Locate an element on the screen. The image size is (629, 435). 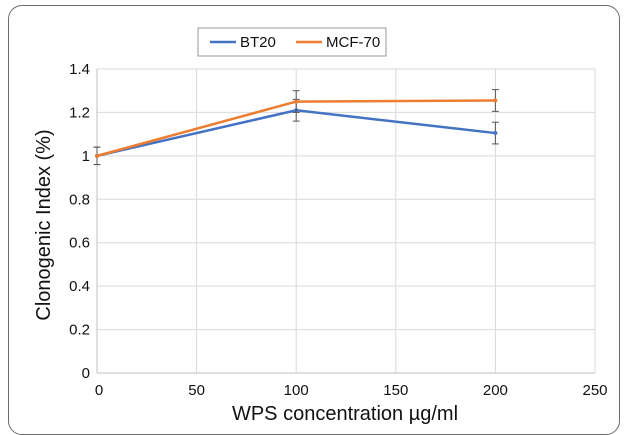
y-tick-label: 0.4 is located at coordinates (79, 286).